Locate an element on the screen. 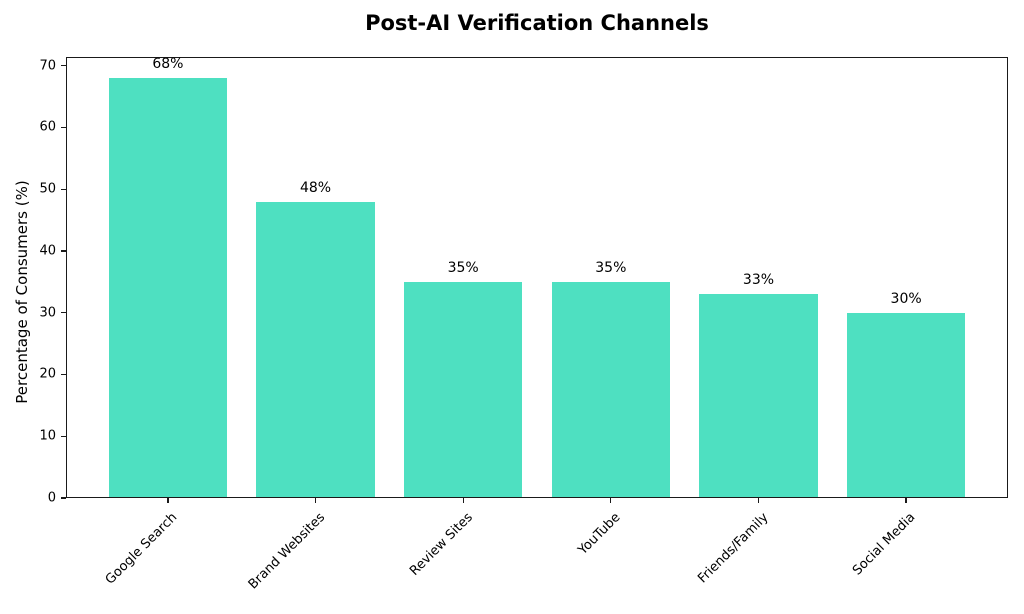 The width and height of the screenshot is (1024, 614). y-tick-label: 50 is located at coordinates (47, 189).